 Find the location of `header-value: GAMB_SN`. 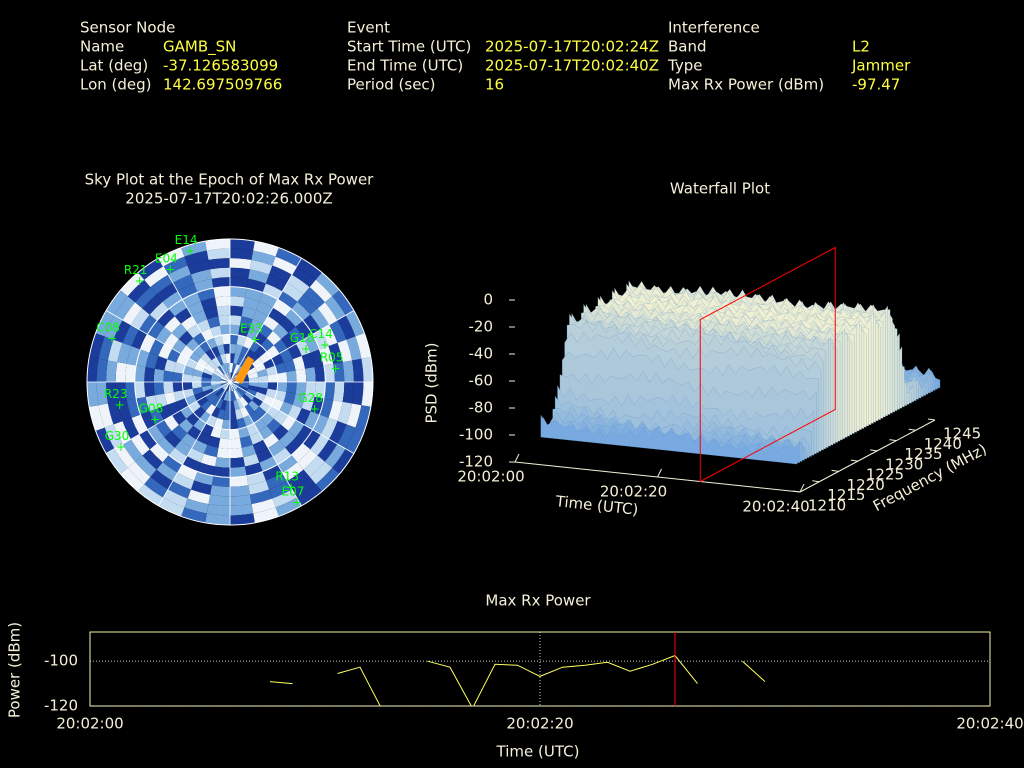

header-value: GAMB_SN is located at coordinates (199, 47).